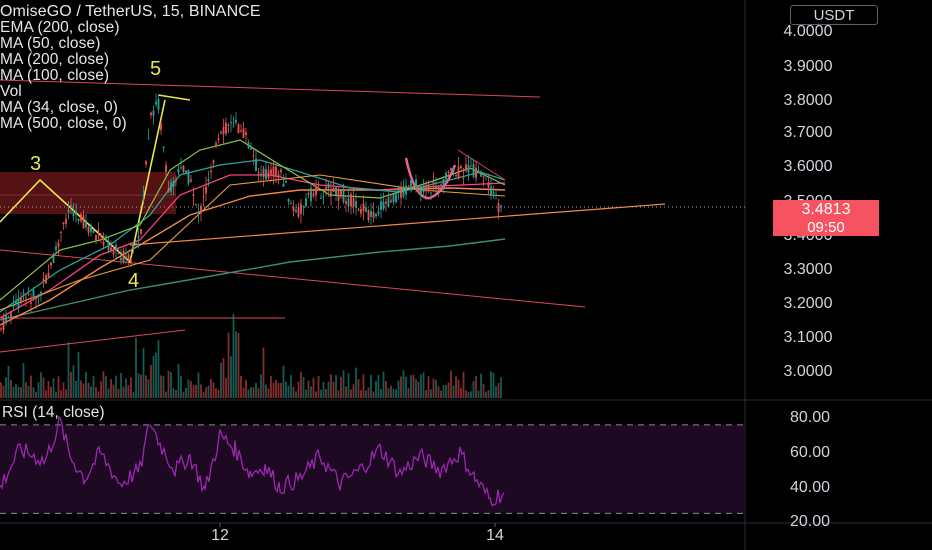  I want to click on price-label-3.3000: 3.3000, so click(808, 269).